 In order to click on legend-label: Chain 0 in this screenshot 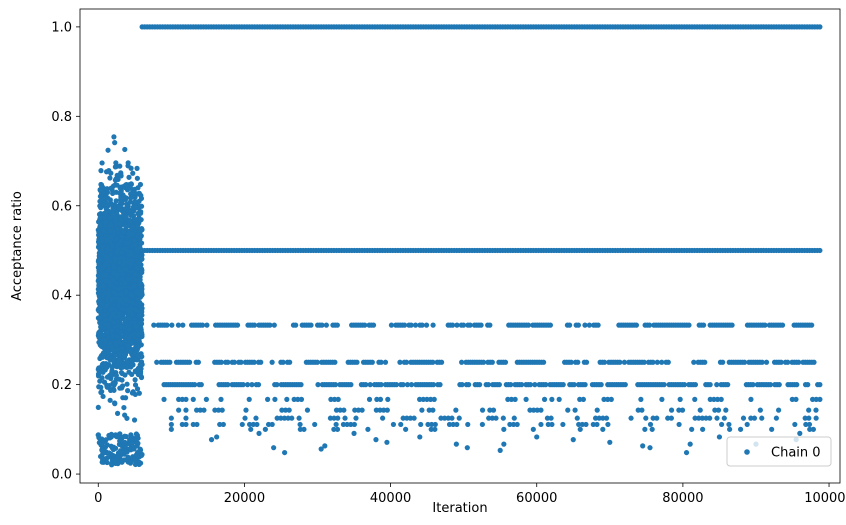, I will do `click(796, 453)`.